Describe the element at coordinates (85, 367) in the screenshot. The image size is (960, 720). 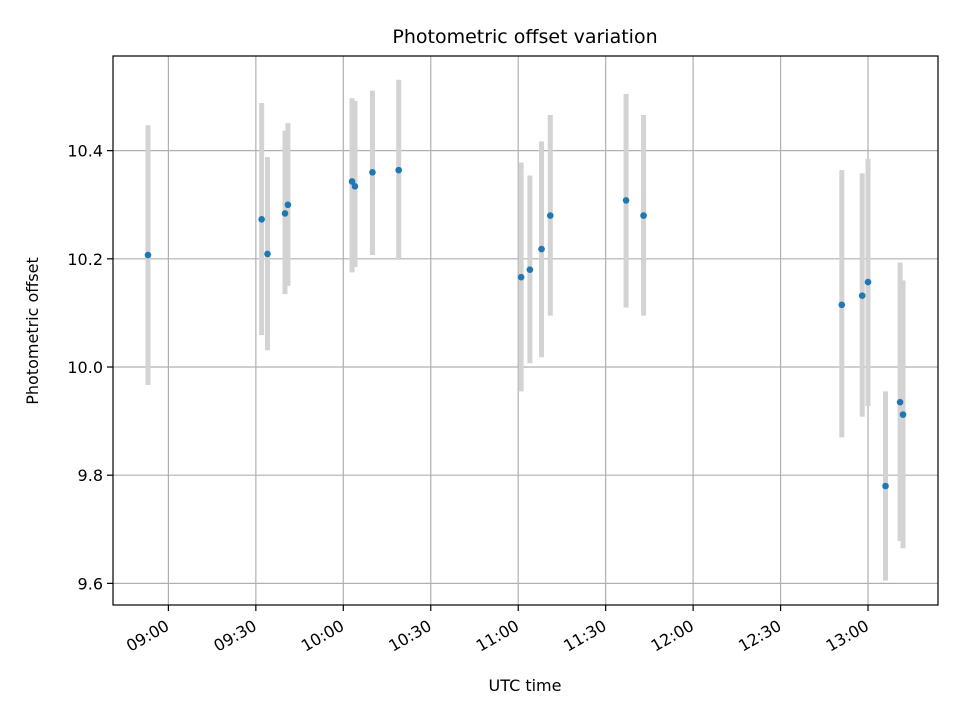
I see `y-tick-label: 10.0` at that location.